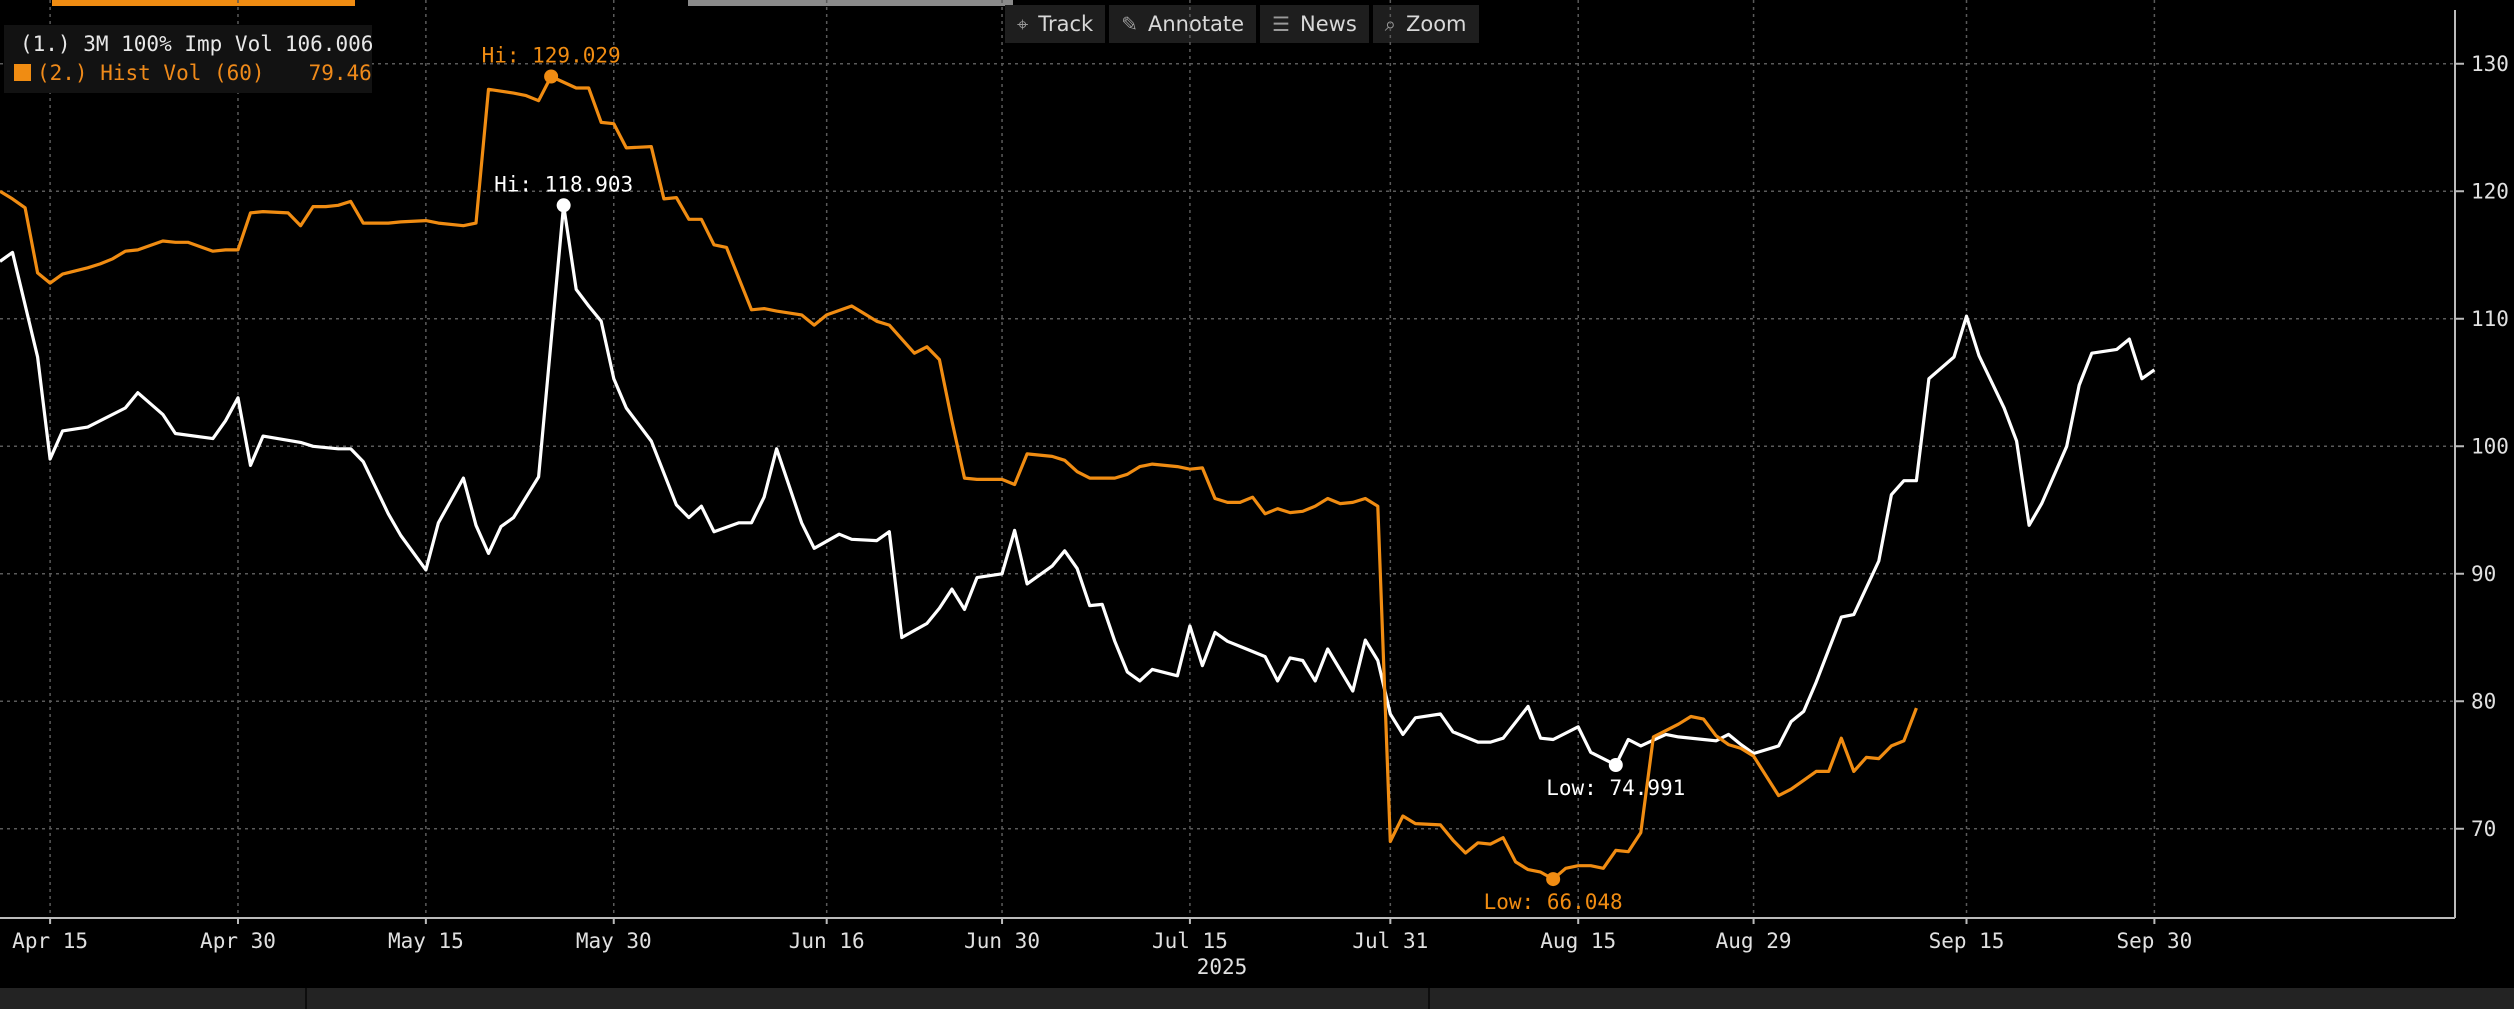 The width and height of the screenshot is (2514, 1009). What do you see at coordinates (2481, 464) in the screenshot?
I see `y-axis: 70 80 90 100 110 120 130` at bounding box center [2481, 464].